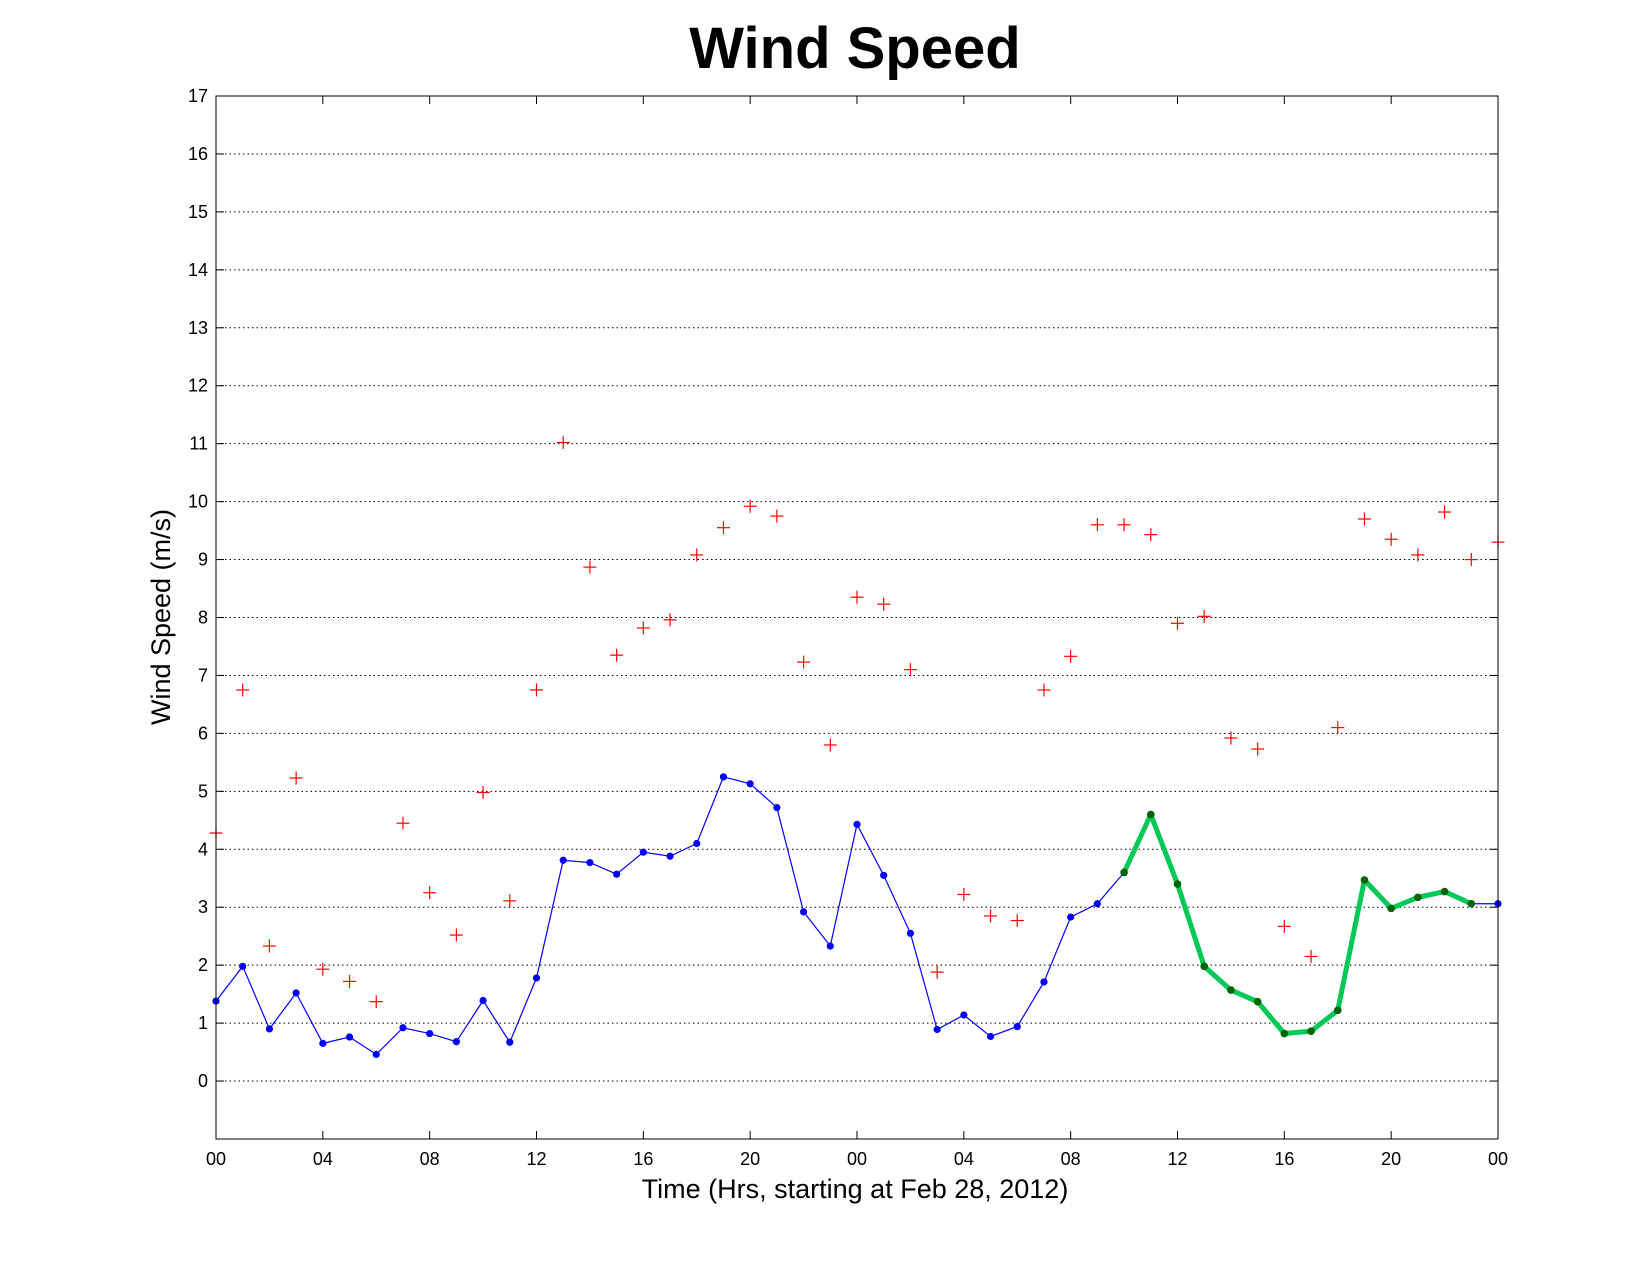  Describe the element at coordinates (161, 617) in the screenshot. I see `y-axis-label: Wind Speed (m/s)` at that location.